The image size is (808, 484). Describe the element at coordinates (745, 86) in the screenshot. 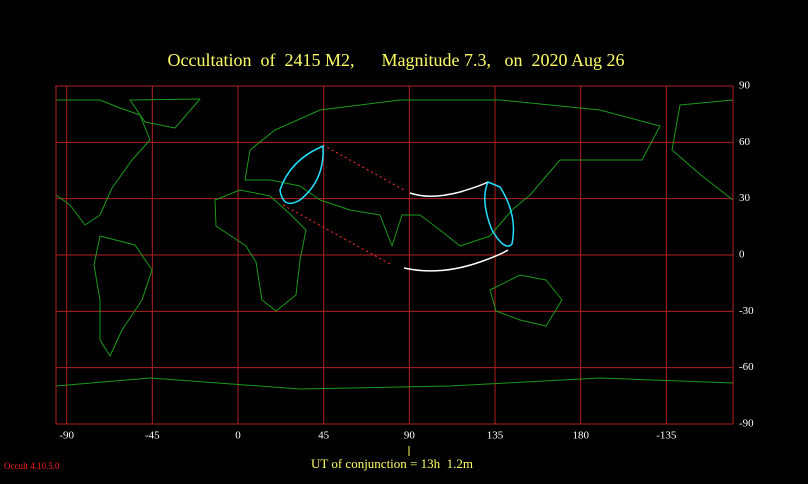

I see `y-tick-label: 90` at that location.